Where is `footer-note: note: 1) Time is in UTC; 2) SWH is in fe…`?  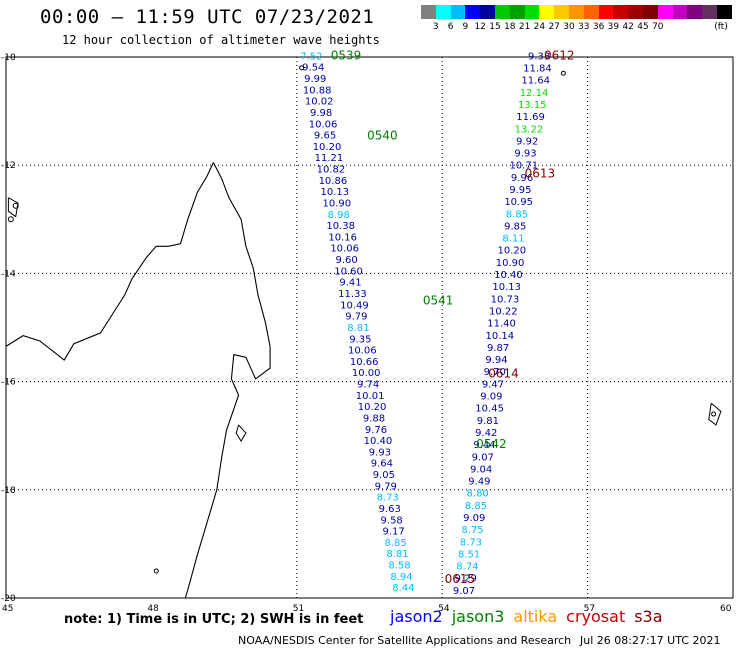
footer-note: note: 1) Time is in UTC; 2) SWH is in fe… is located at coordinates (214, 619).